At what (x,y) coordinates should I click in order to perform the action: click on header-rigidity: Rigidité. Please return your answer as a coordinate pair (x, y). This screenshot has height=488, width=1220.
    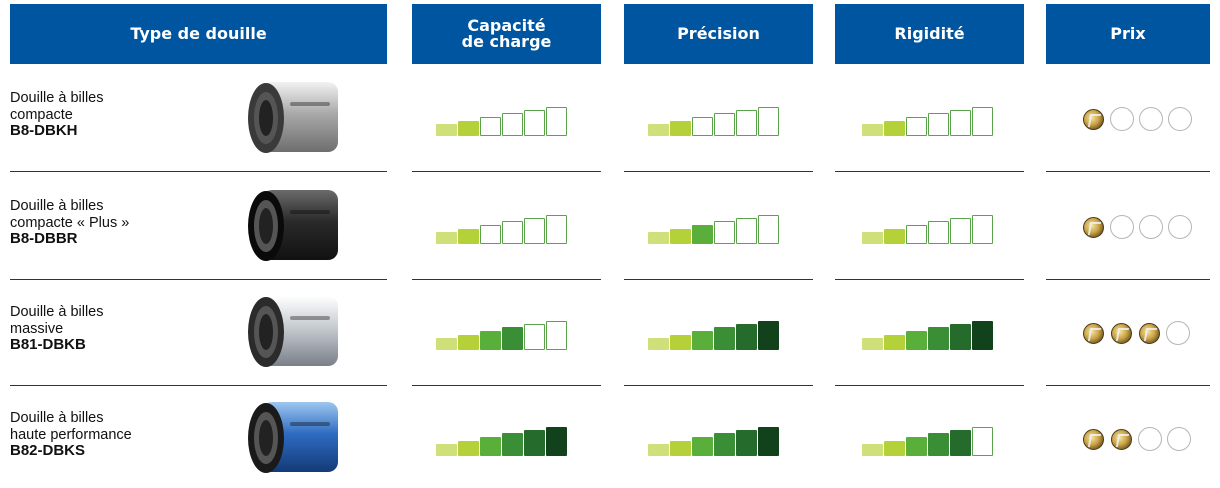
    Looking at the image, I should click on (929, 34).